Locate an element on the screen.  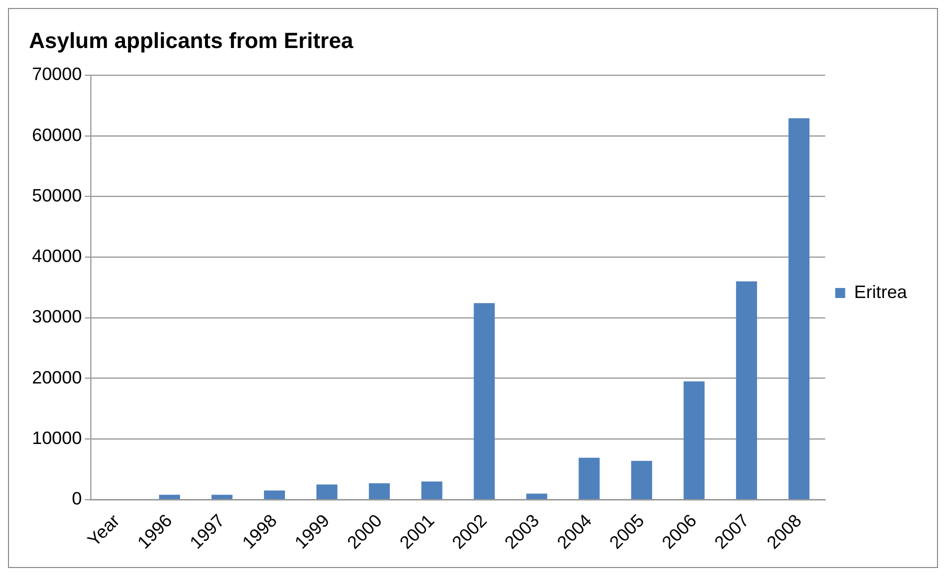
y-tick-label: 50000 is located at coordinates (57, 195).